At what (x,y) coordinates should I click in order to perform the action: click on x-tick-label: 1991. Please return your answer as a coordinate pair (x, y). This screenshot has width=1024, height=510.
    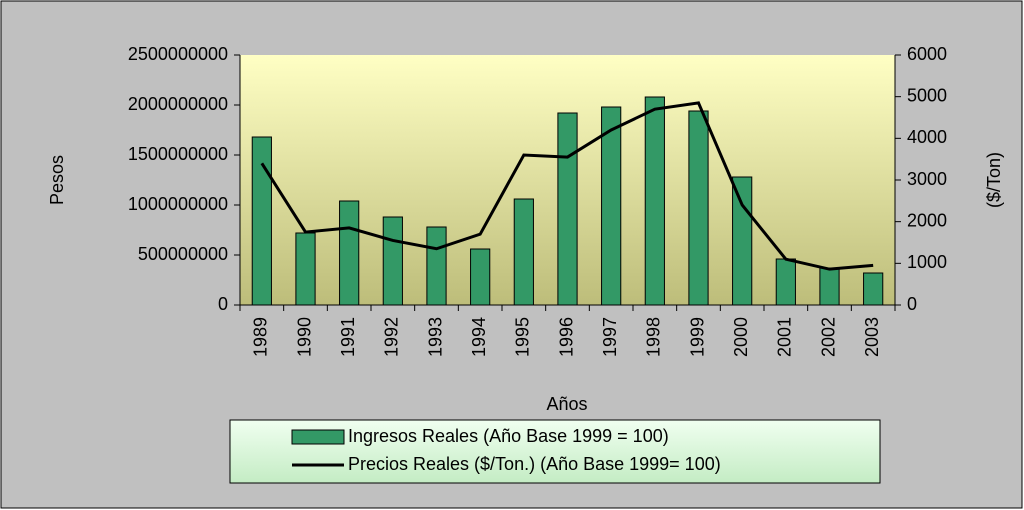
    Looking at the image, I should click on (348, 337).